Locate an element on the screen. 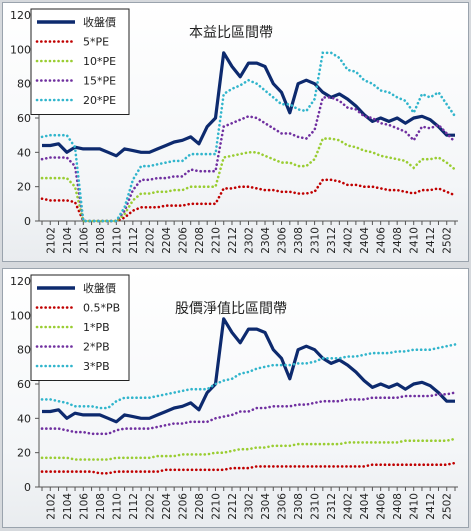  chart-title: 股價淨值比區間帶 is located at coordinates (231, 308).